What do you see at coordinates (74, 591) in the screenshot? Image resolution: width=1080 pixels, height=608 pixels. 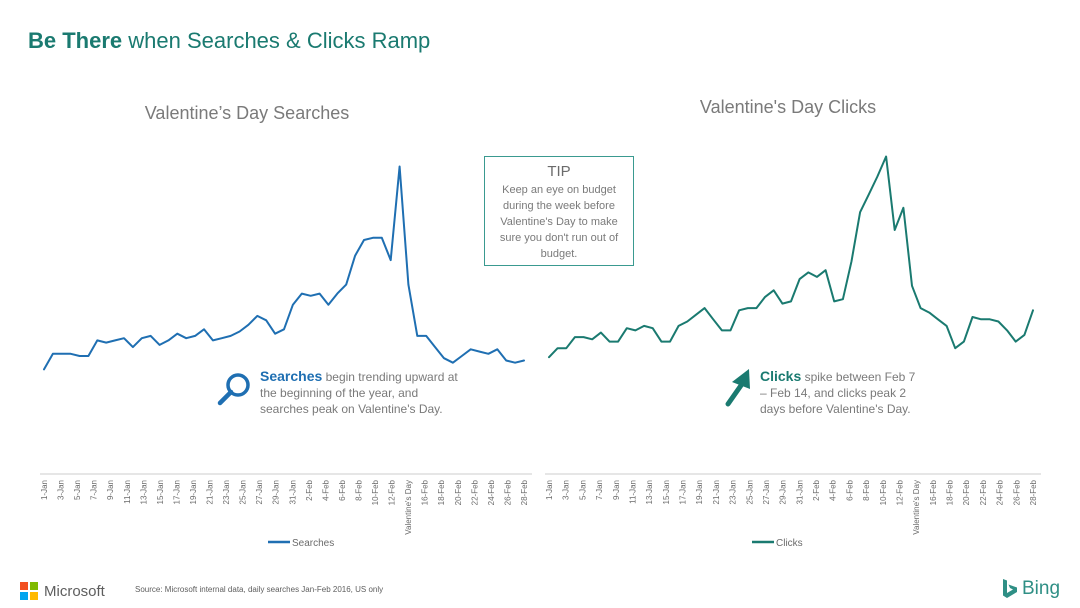 I see `microsoft-name: Microsoft` at bounding box center [74, 591].